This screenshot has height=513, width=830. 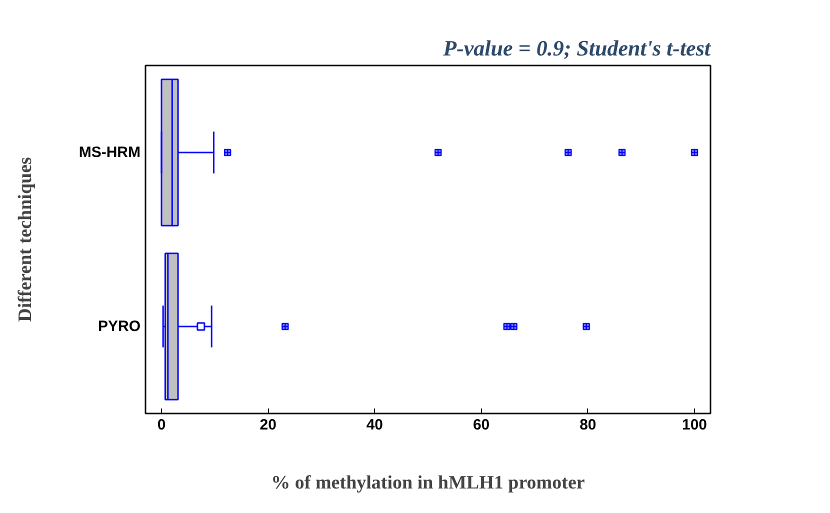 What do you see at coordinates (375, 425) in the screenshot?
I see `x-tick-label: 40` at bounding box center [375, 425].